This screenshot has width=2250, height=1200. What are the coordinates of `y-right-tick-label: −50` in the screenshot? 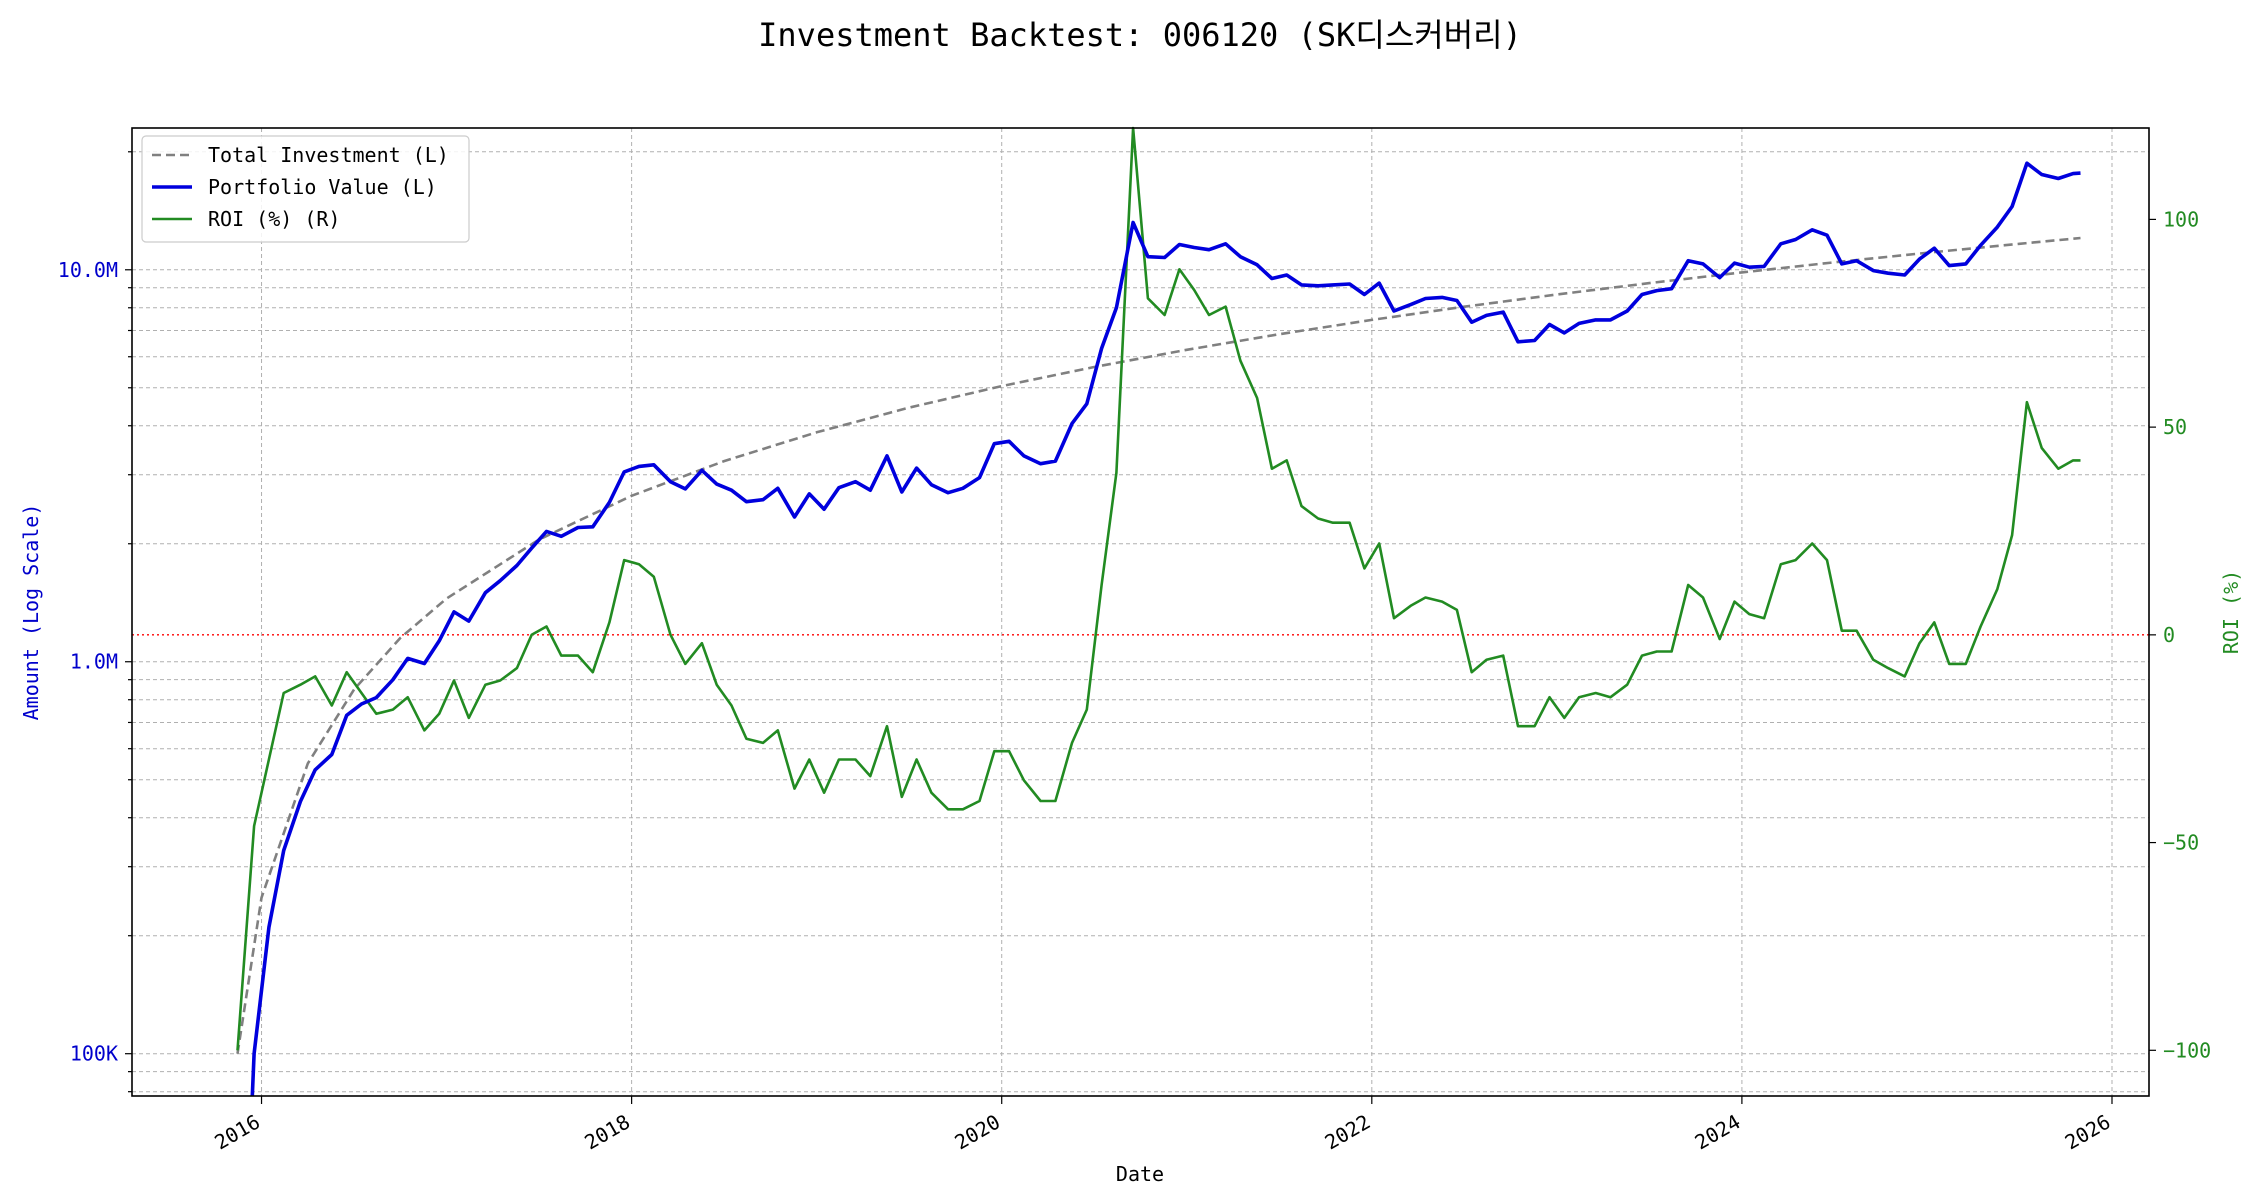 It's located at (2181, 843).